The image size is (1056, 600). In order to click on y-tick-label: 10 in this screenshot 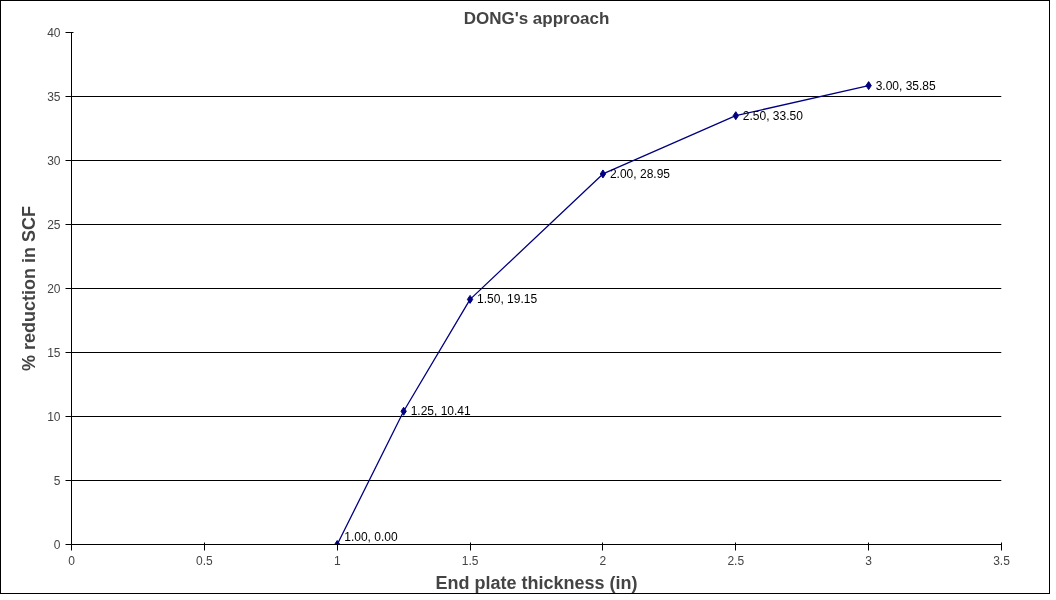, I will do `click(54, 417)`.